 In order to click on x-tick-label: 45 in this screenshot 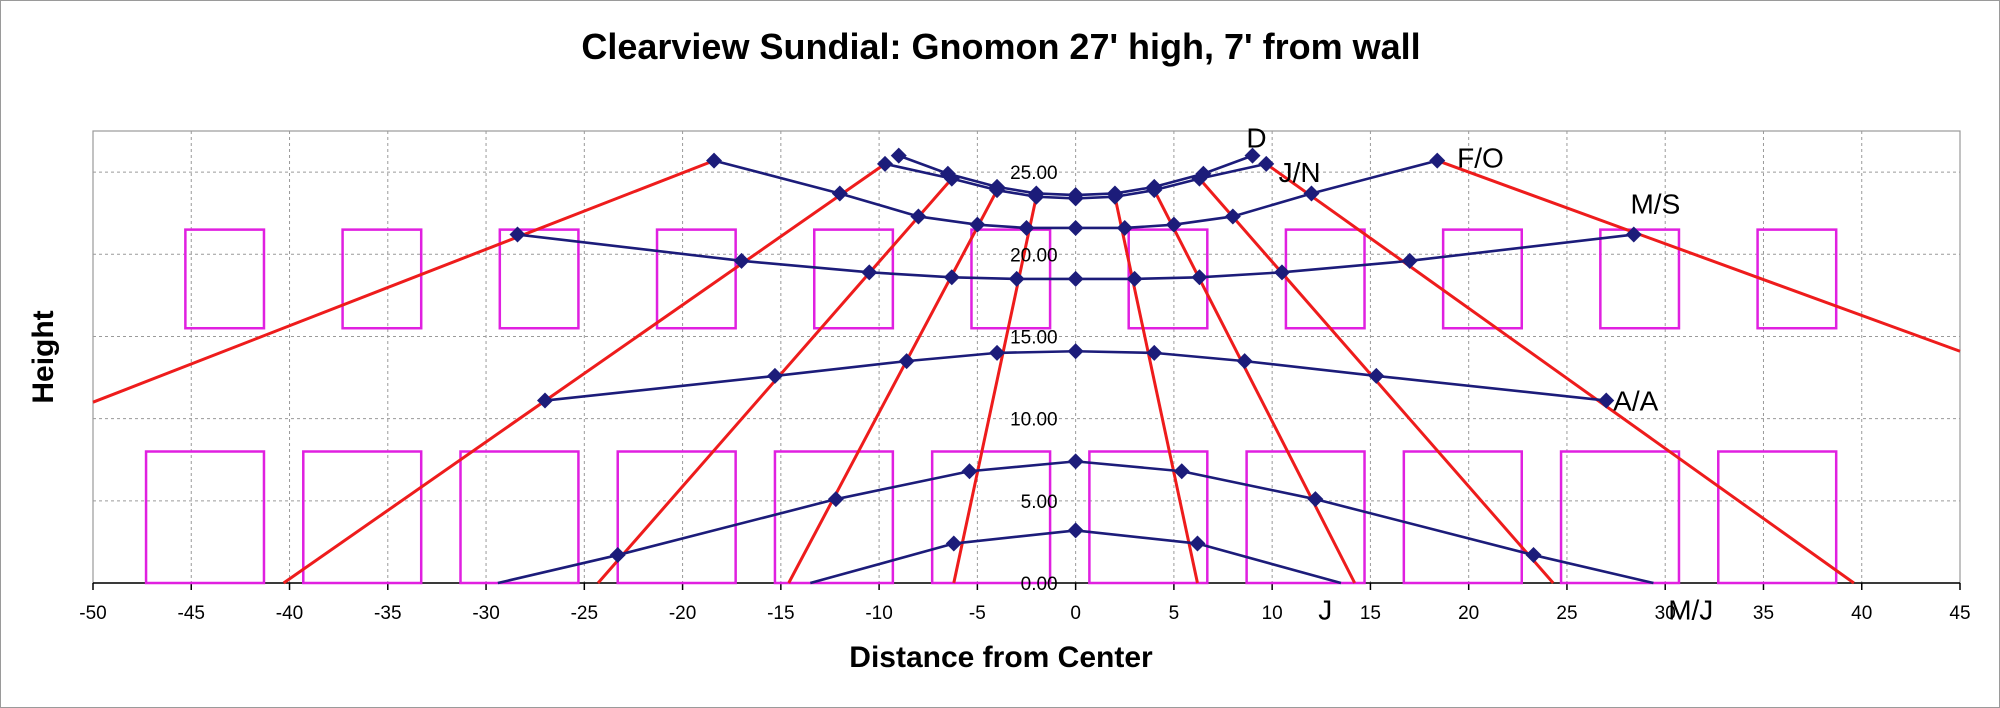, I will do `click(1959, 613)`.